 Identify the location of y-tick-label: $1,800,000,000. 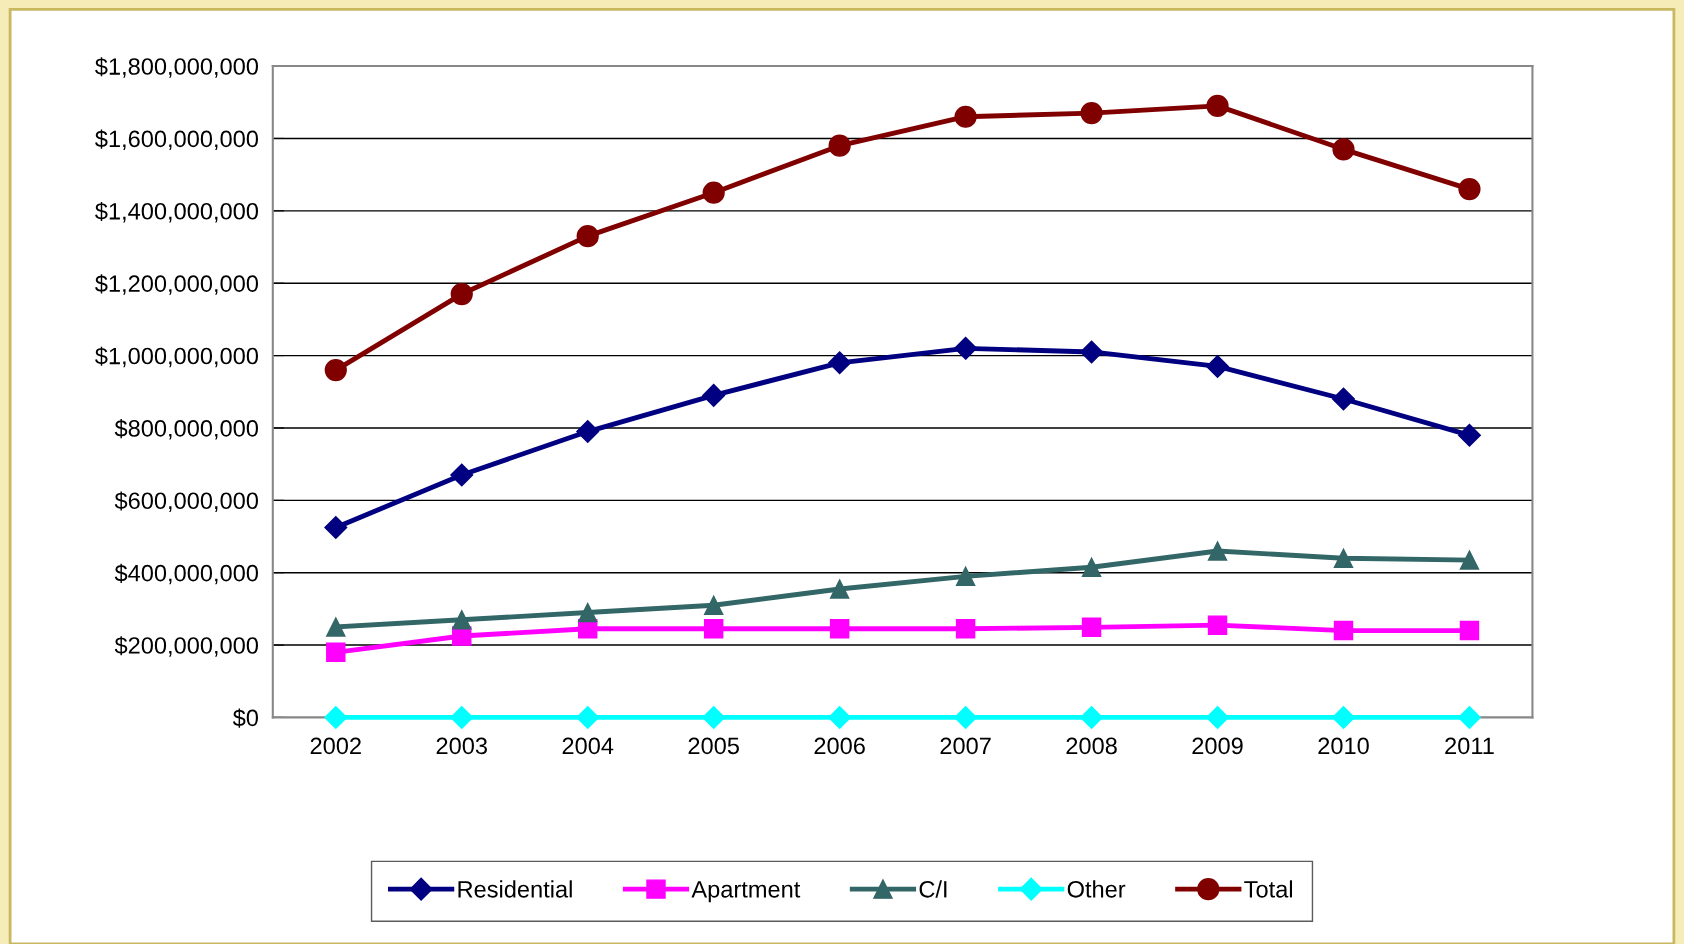
(177, 67).